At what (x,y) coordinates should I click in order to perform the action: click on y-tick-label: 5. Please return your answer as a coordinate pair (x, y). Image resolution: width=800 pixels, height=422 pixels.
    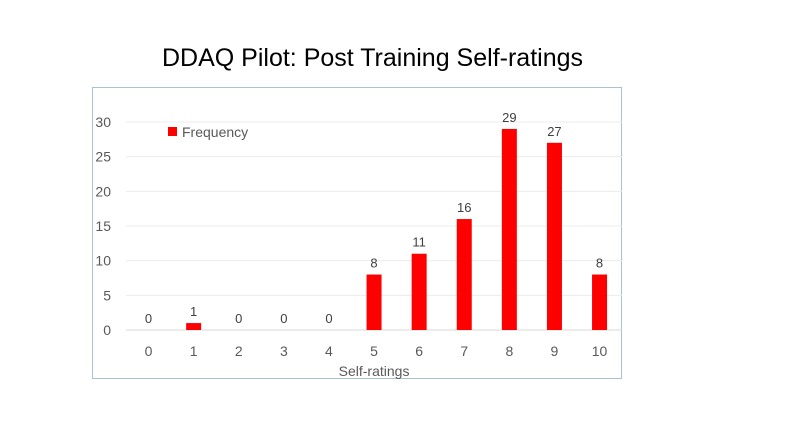
    Looking at the image, I should click on (107, 295).